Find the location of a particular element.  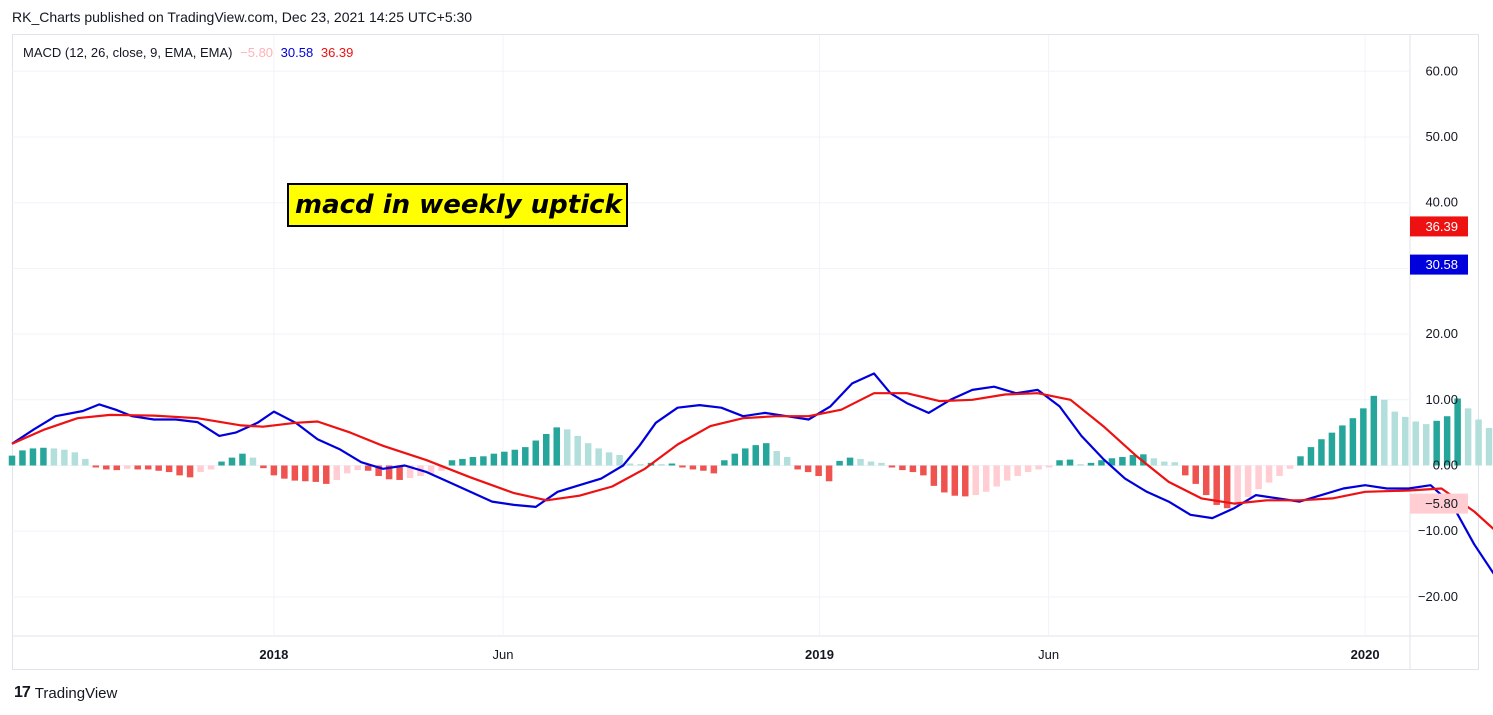

tradingview-footer: 17 TradingView is located at coordinates (65, 693).